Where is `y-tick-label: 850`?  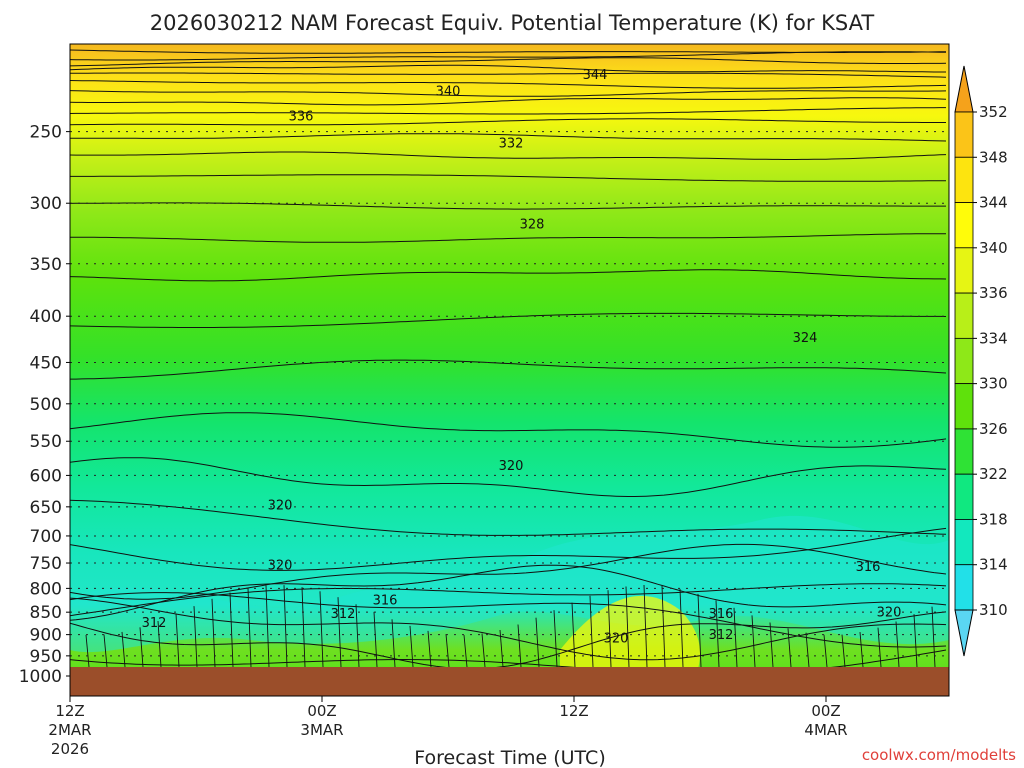
y-tick-label: 850 is located at coordinates (46, 613).